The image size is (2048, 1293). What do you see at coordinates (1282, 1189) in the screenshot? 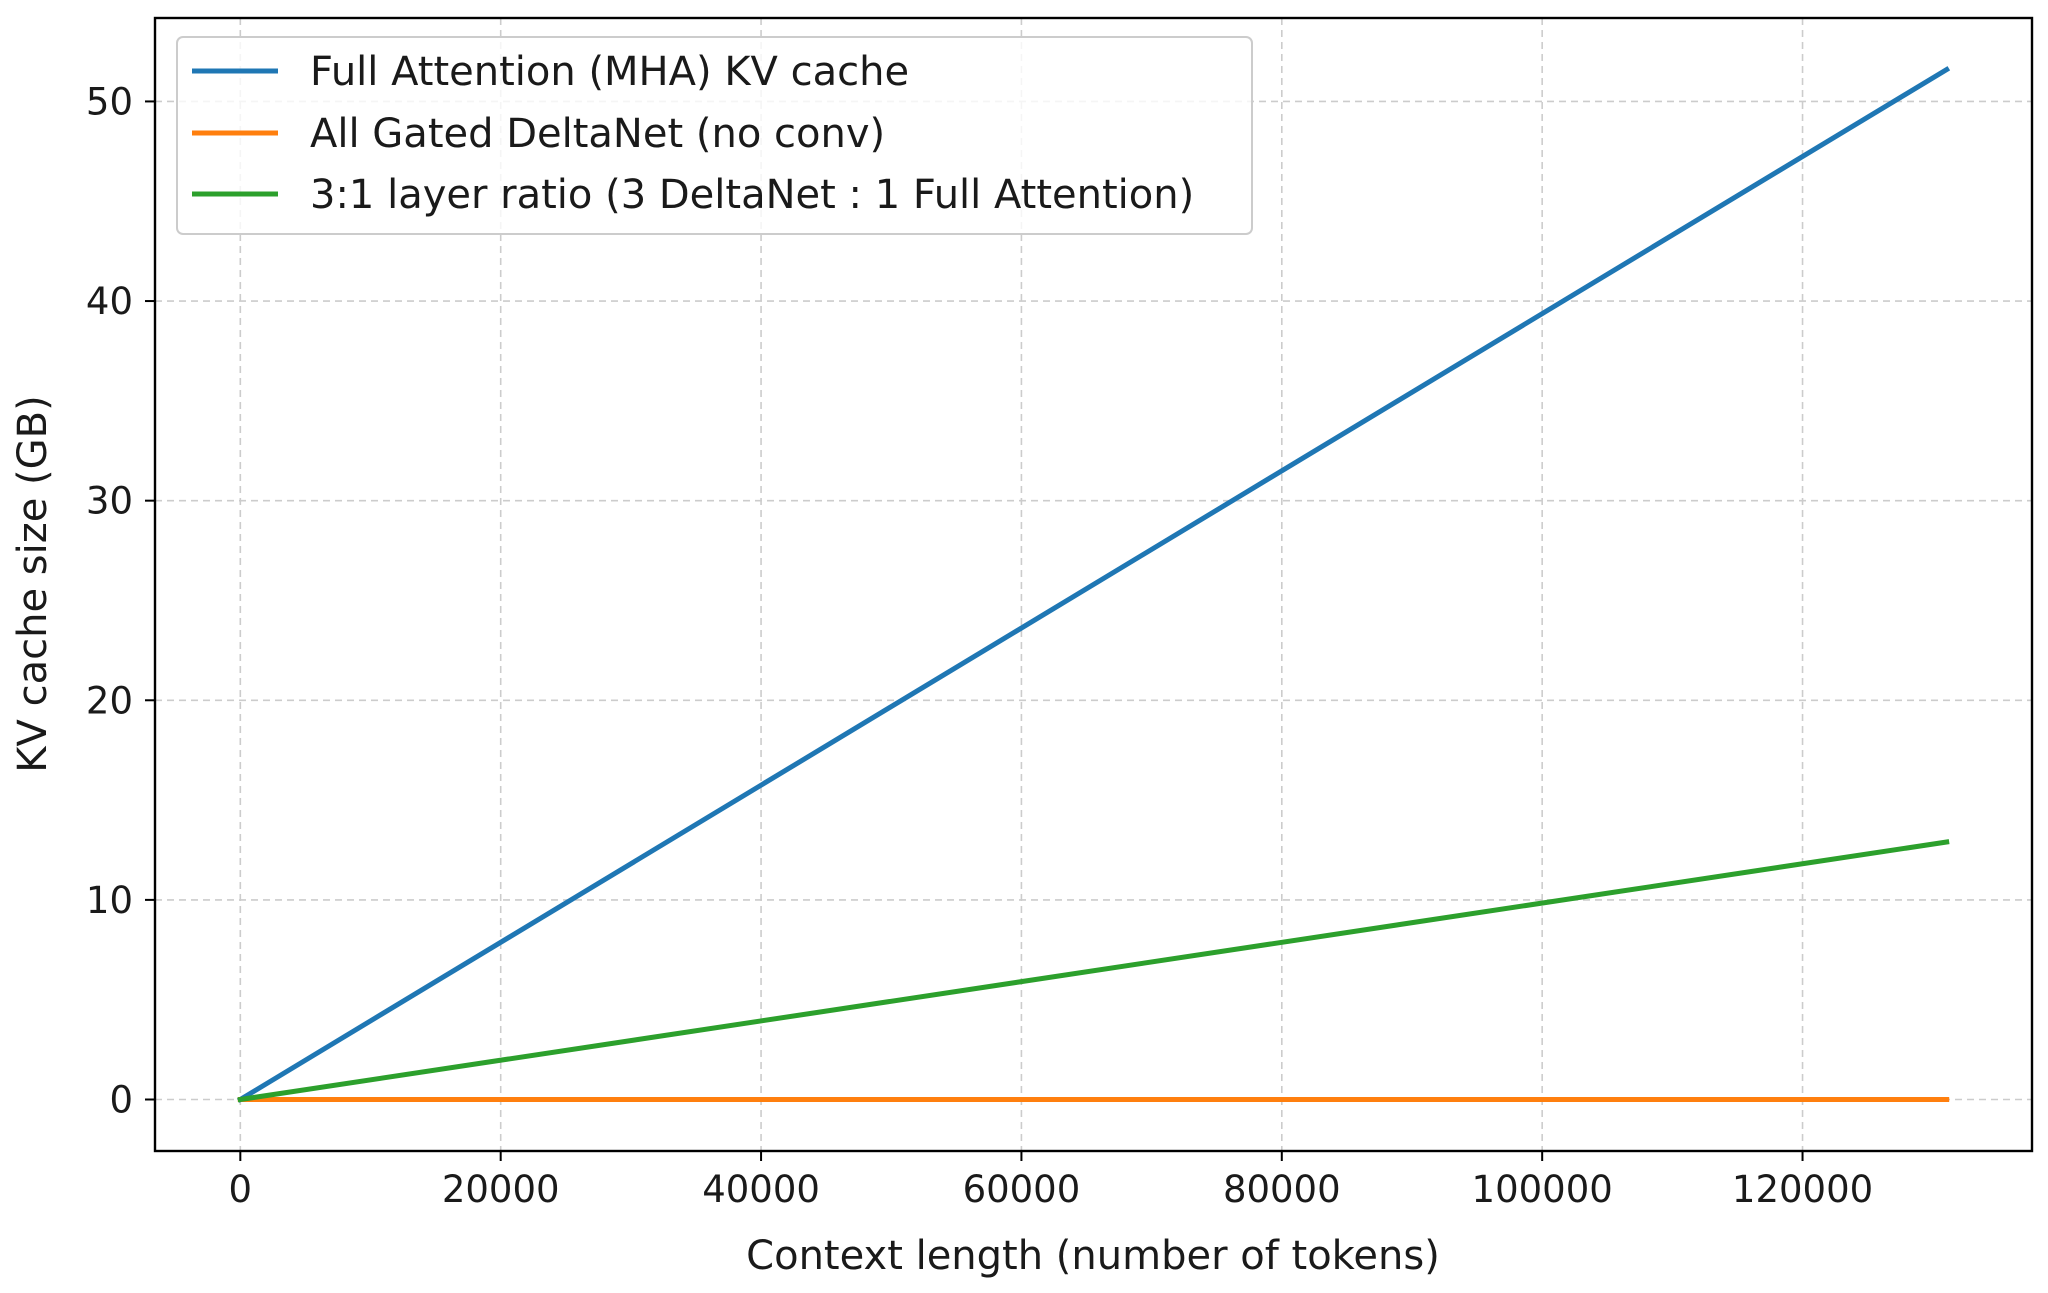
I see `x-tick-label: 80000` at bounding box center [1282, 1189].